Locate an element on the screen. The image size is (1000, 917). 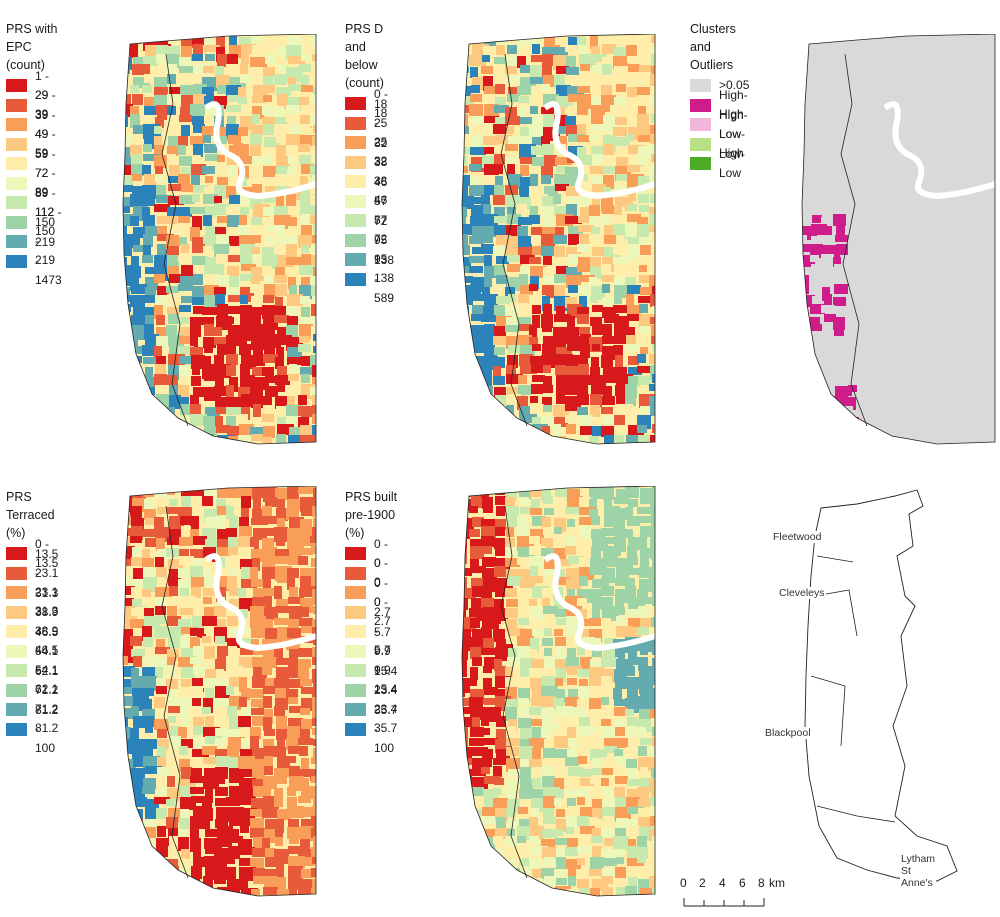
legend-label: 23.4 - 35.7 is located at coordinates (386, 709).